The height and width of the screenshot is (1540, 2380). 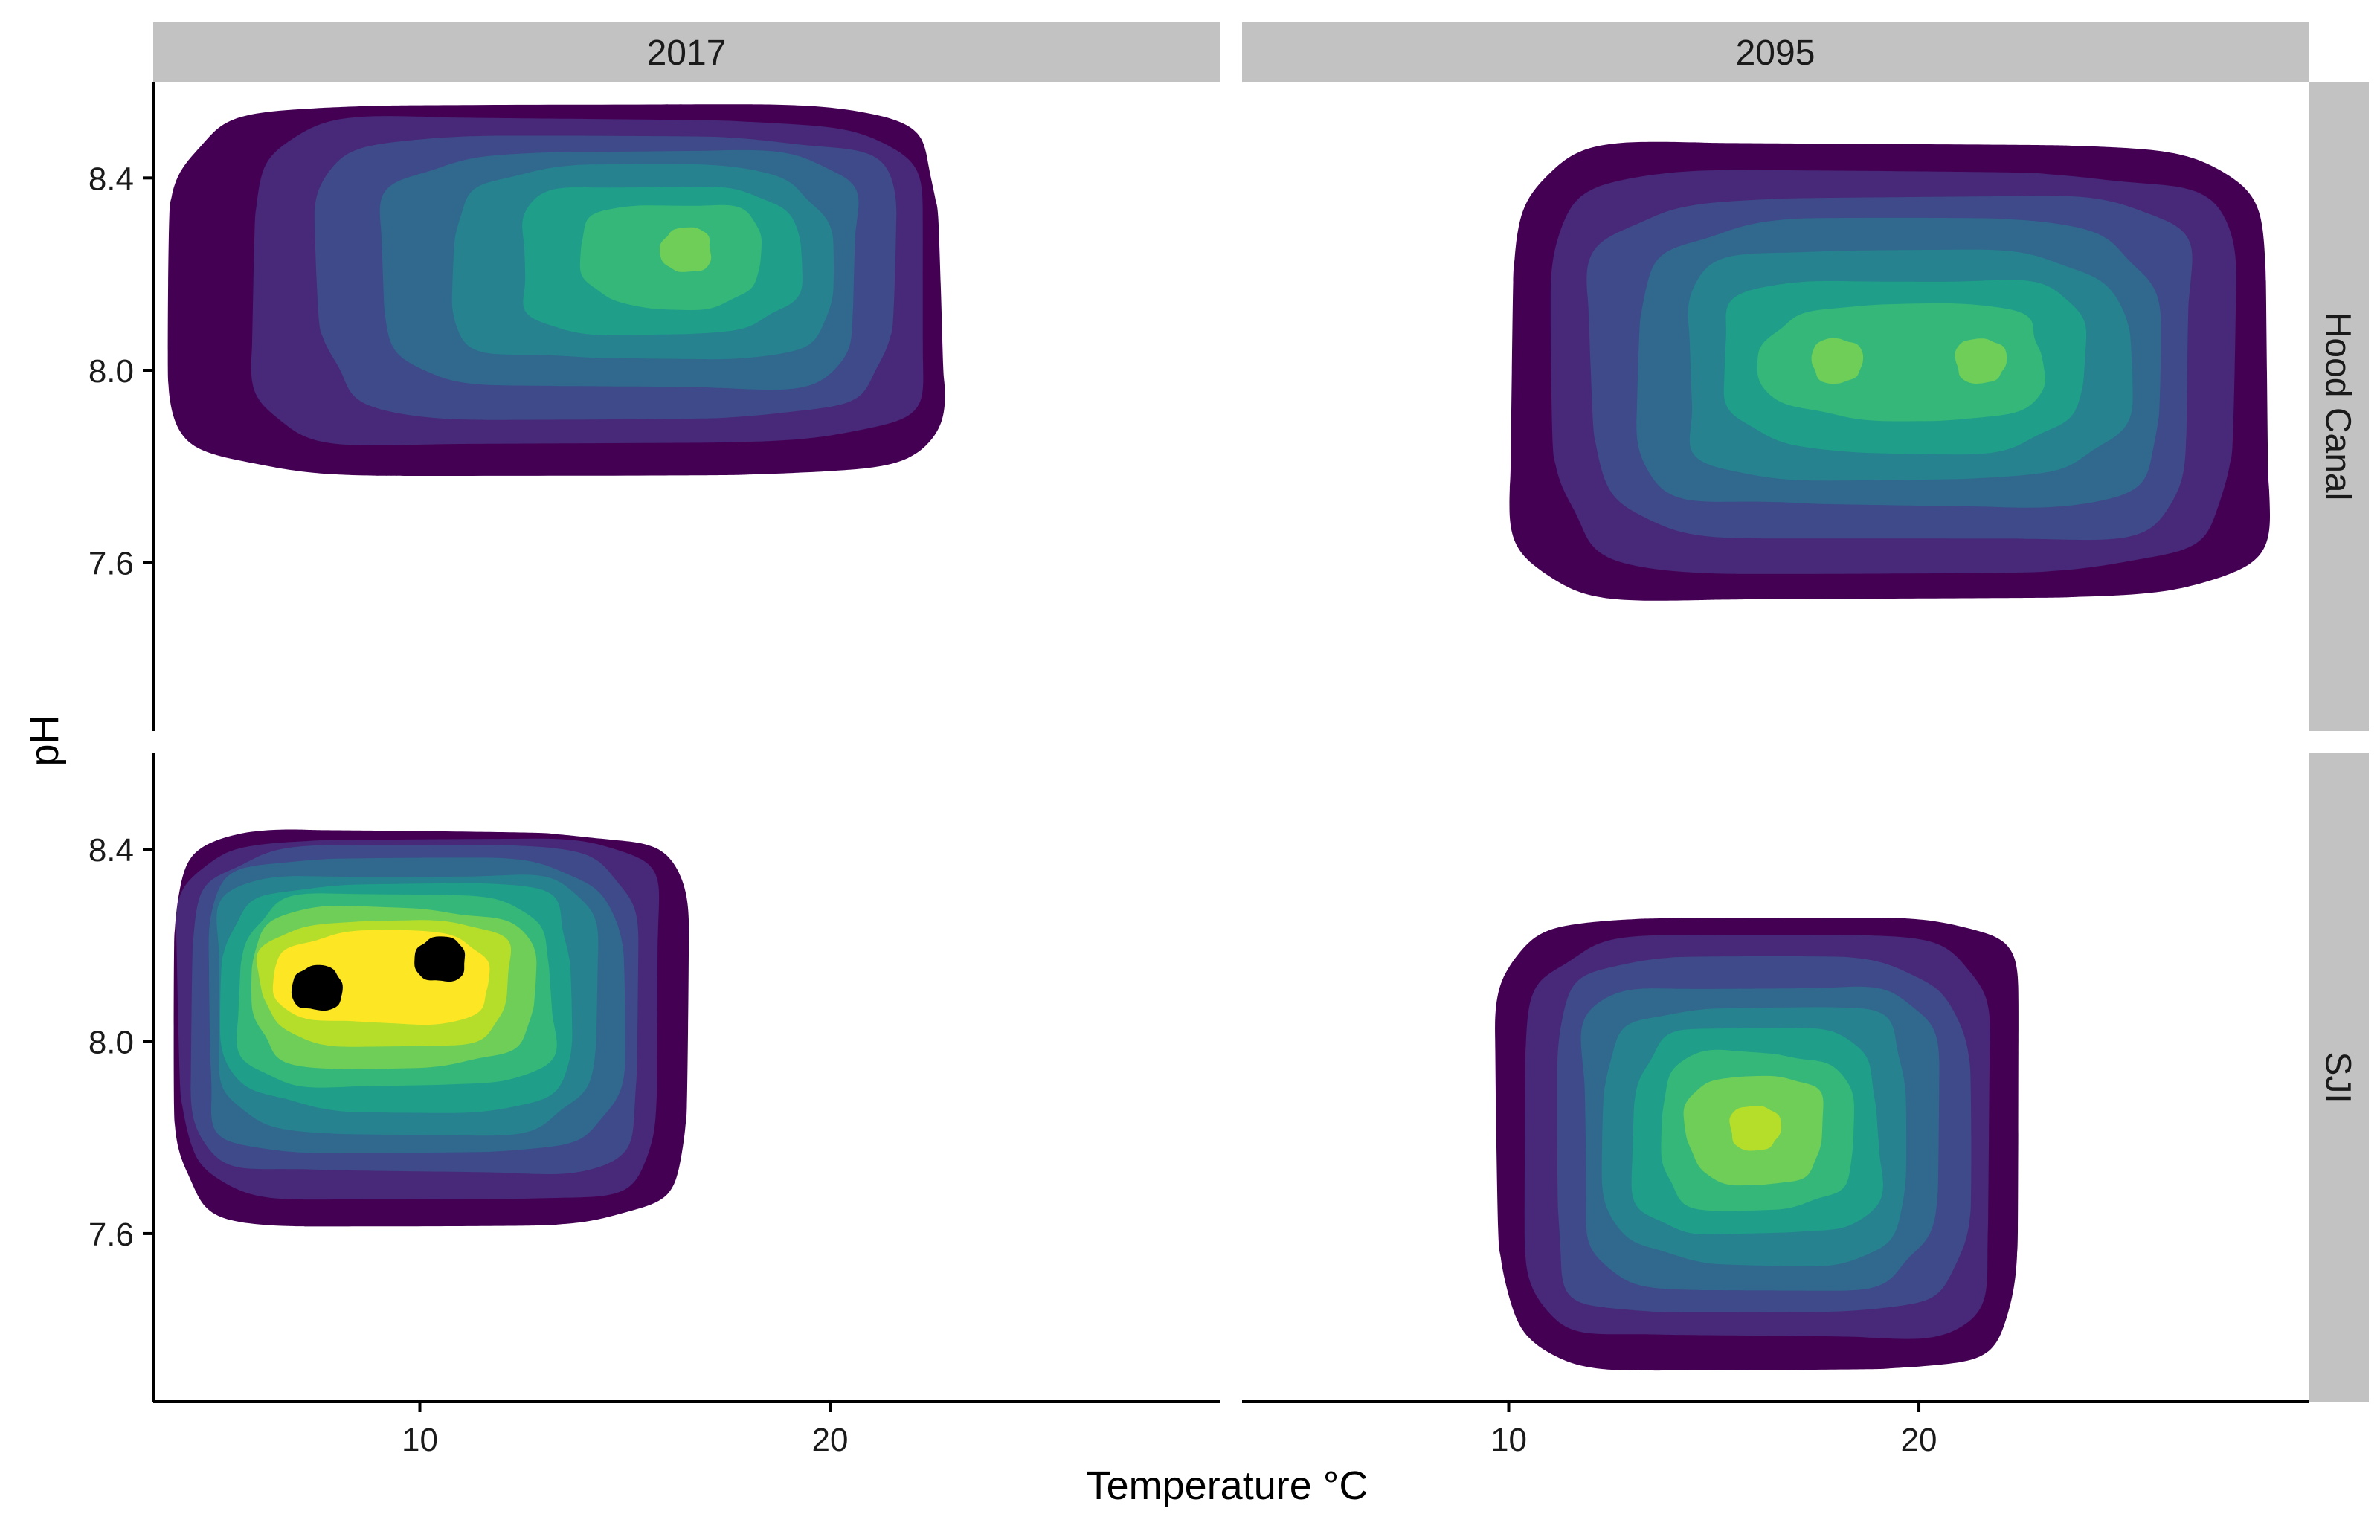 I want to click on density-panel-2017-sji, so click(x=431, y=1028).